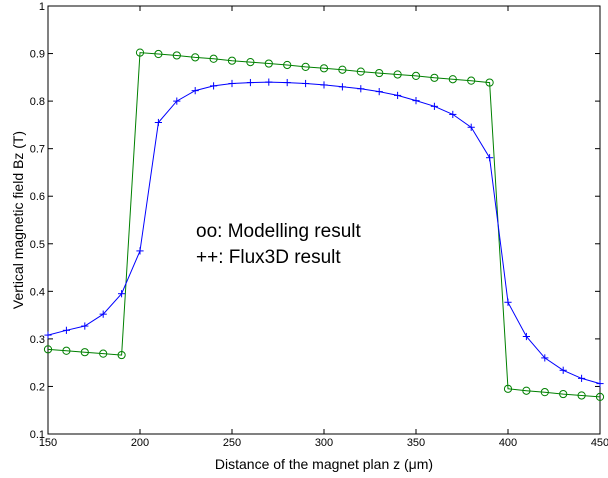 This screenshot has height=478, width=608. What do you see at coordinates (37, 55) in the screenshot?
I see `y-tick-label: 0.9` at bounding box center [37, 55].